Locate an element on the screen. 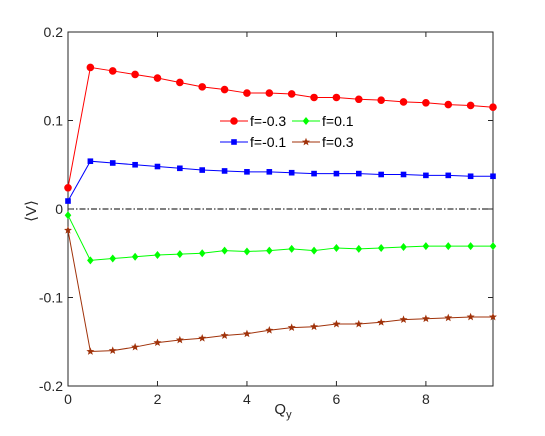  legend-label: f=0.3 is located at coordinates (338, 142).